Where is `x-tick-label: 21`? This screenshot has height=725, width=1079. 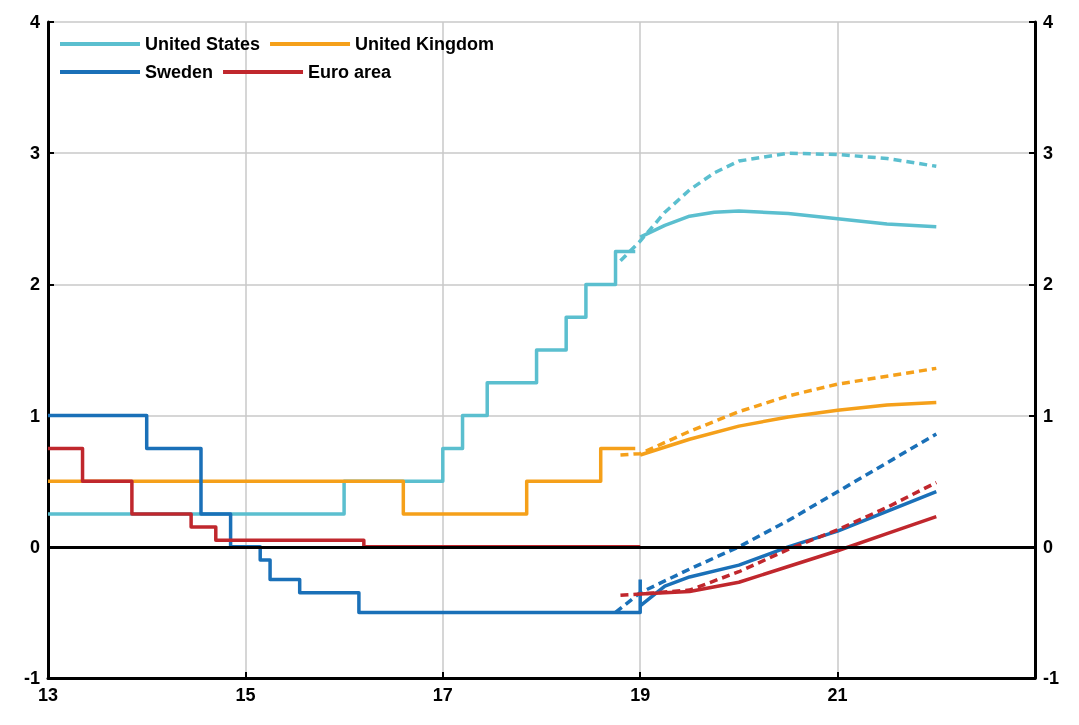 x-tick-label: 21 is located at coordinates (837, 695).